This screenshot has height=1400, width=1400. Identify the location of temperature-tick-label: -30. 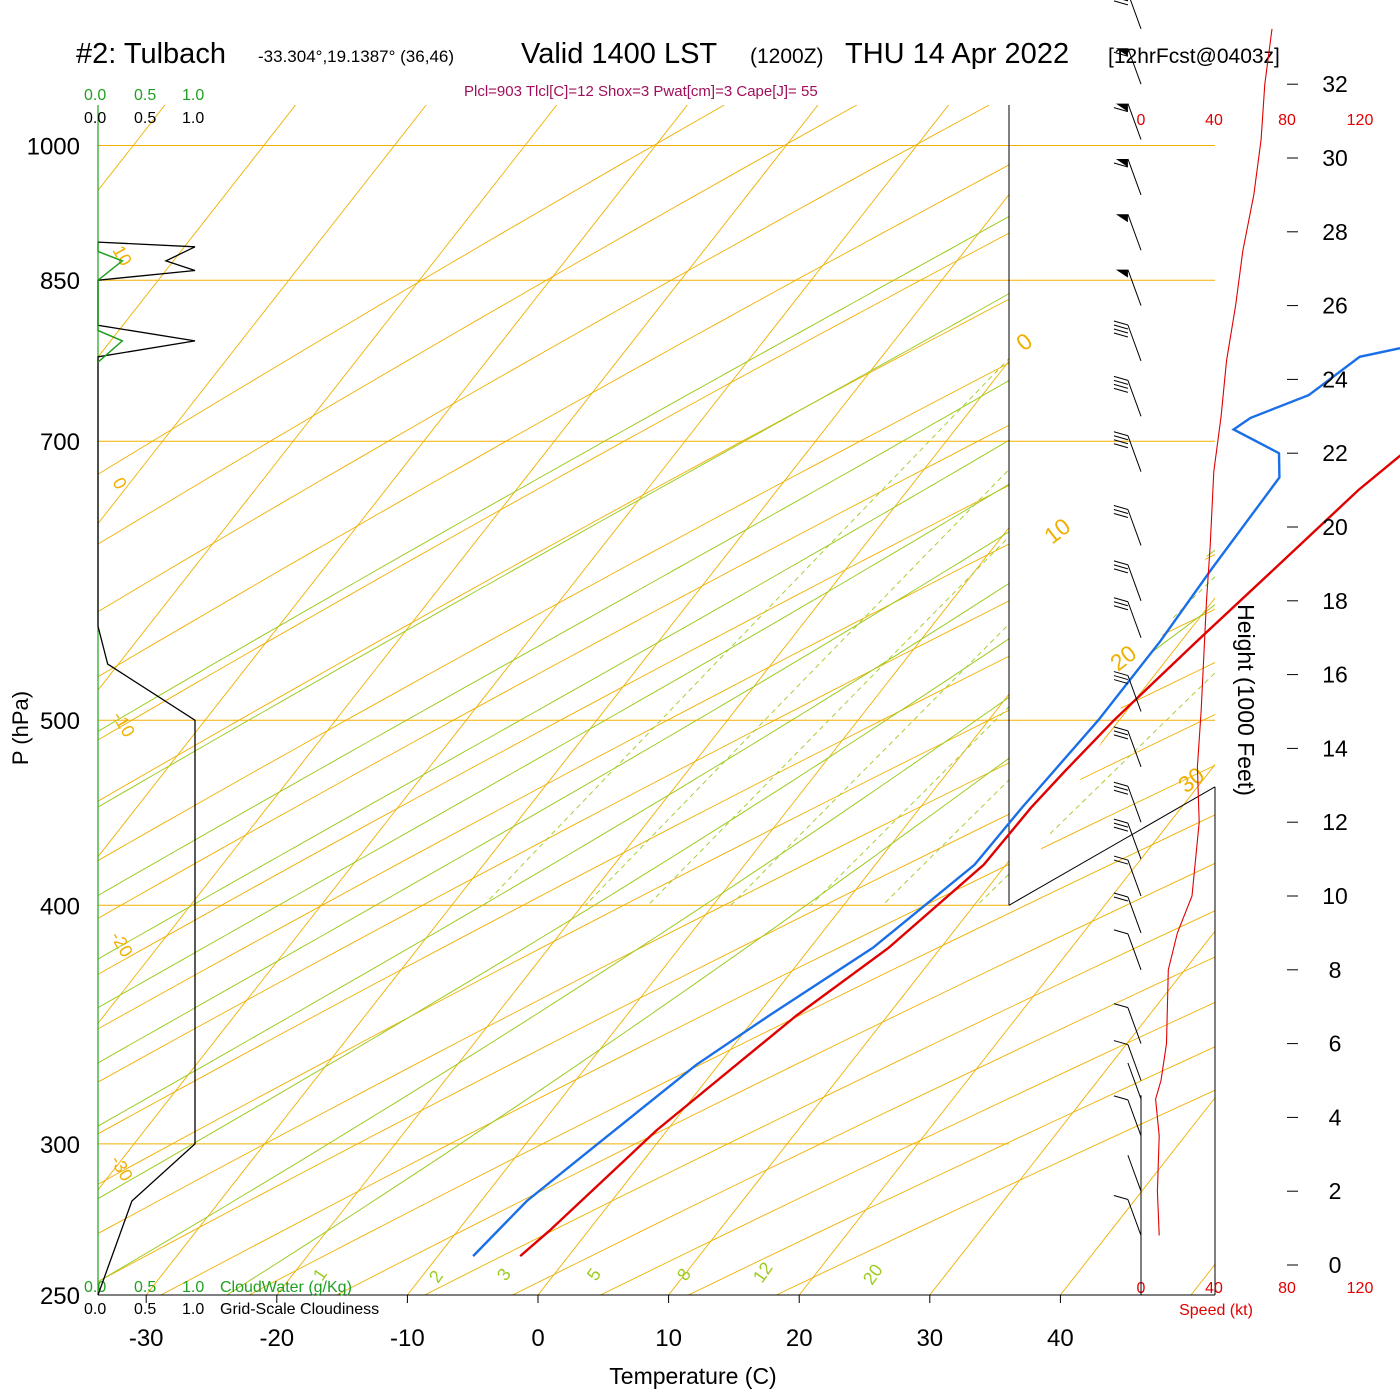
(146, 1338).